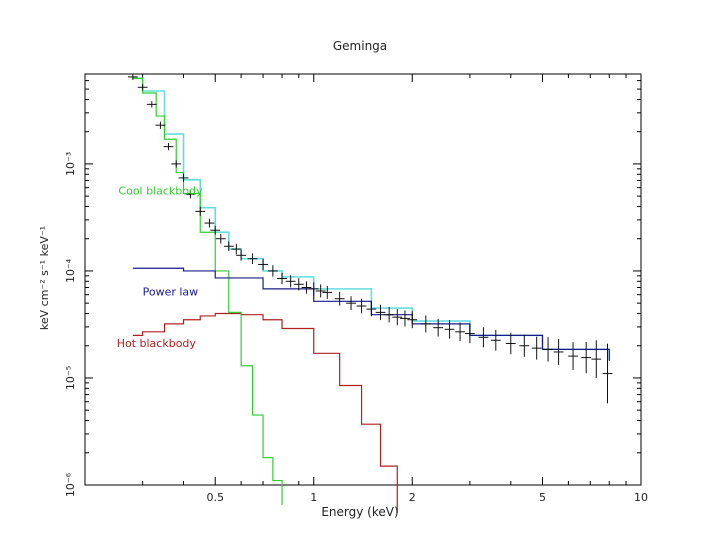 Image resolution: width=720 pixels, height=540 pixels. I want to click on y-axis-label: keV cm⁻² s⁻¹ keV⁻¹, so click(44, 278).